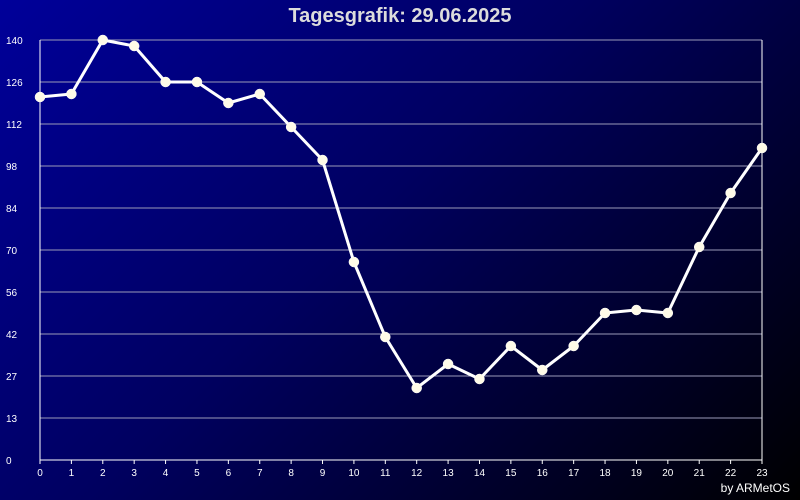 Image resolution: width=800 pixels, height=500 pixels. What do you see at coordinates (668, 473) in the screenshot?
I see `x-tick-label: 20` at bounding box center [668, 473].